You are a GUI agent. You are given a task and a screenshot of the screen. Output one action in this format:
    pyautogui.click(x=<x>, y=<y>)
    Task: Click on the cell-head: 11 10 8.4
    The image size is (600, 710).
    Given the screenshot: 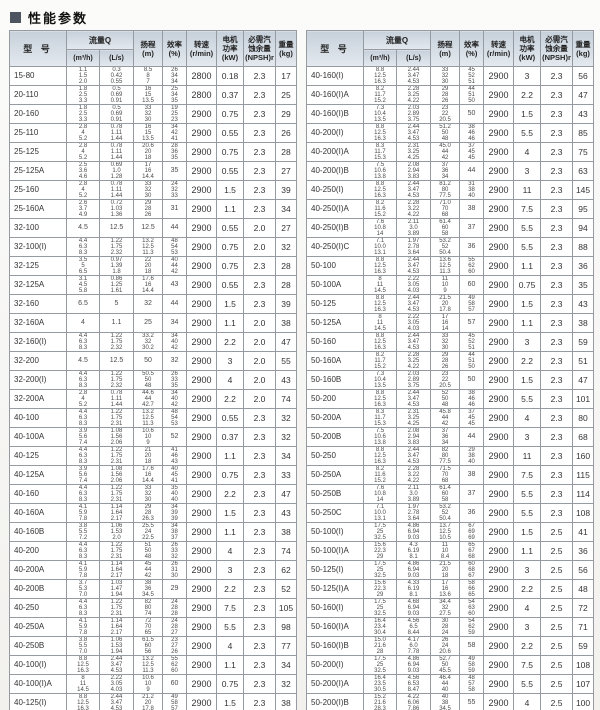 What is the action you would take?
    pyautogui.click(x=445, y=551)
    